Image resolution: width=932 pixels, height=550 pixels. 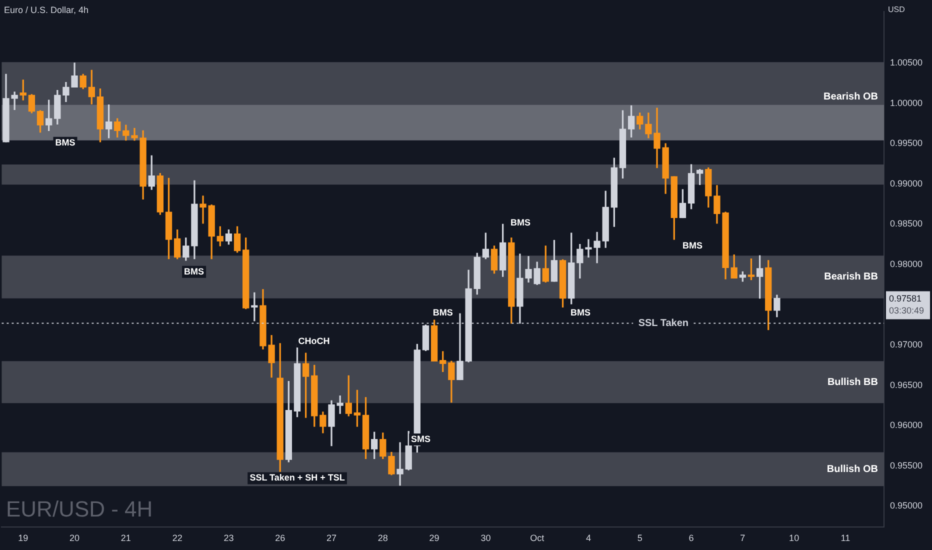 I want to click on y-tick-label: 0.98000, so click(x=906, y=263).